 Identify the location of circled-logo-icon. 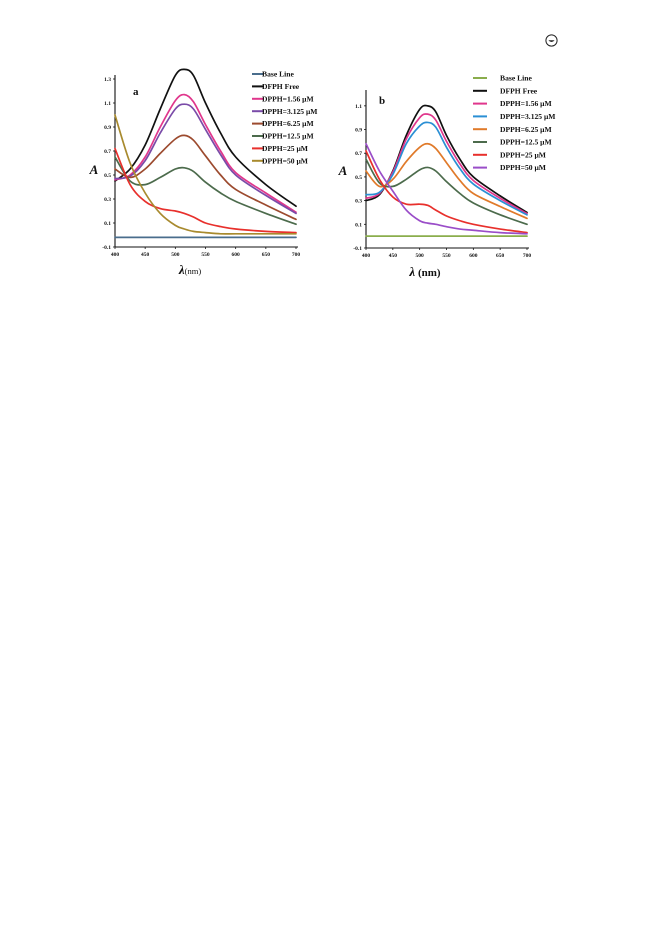
(551, 40).